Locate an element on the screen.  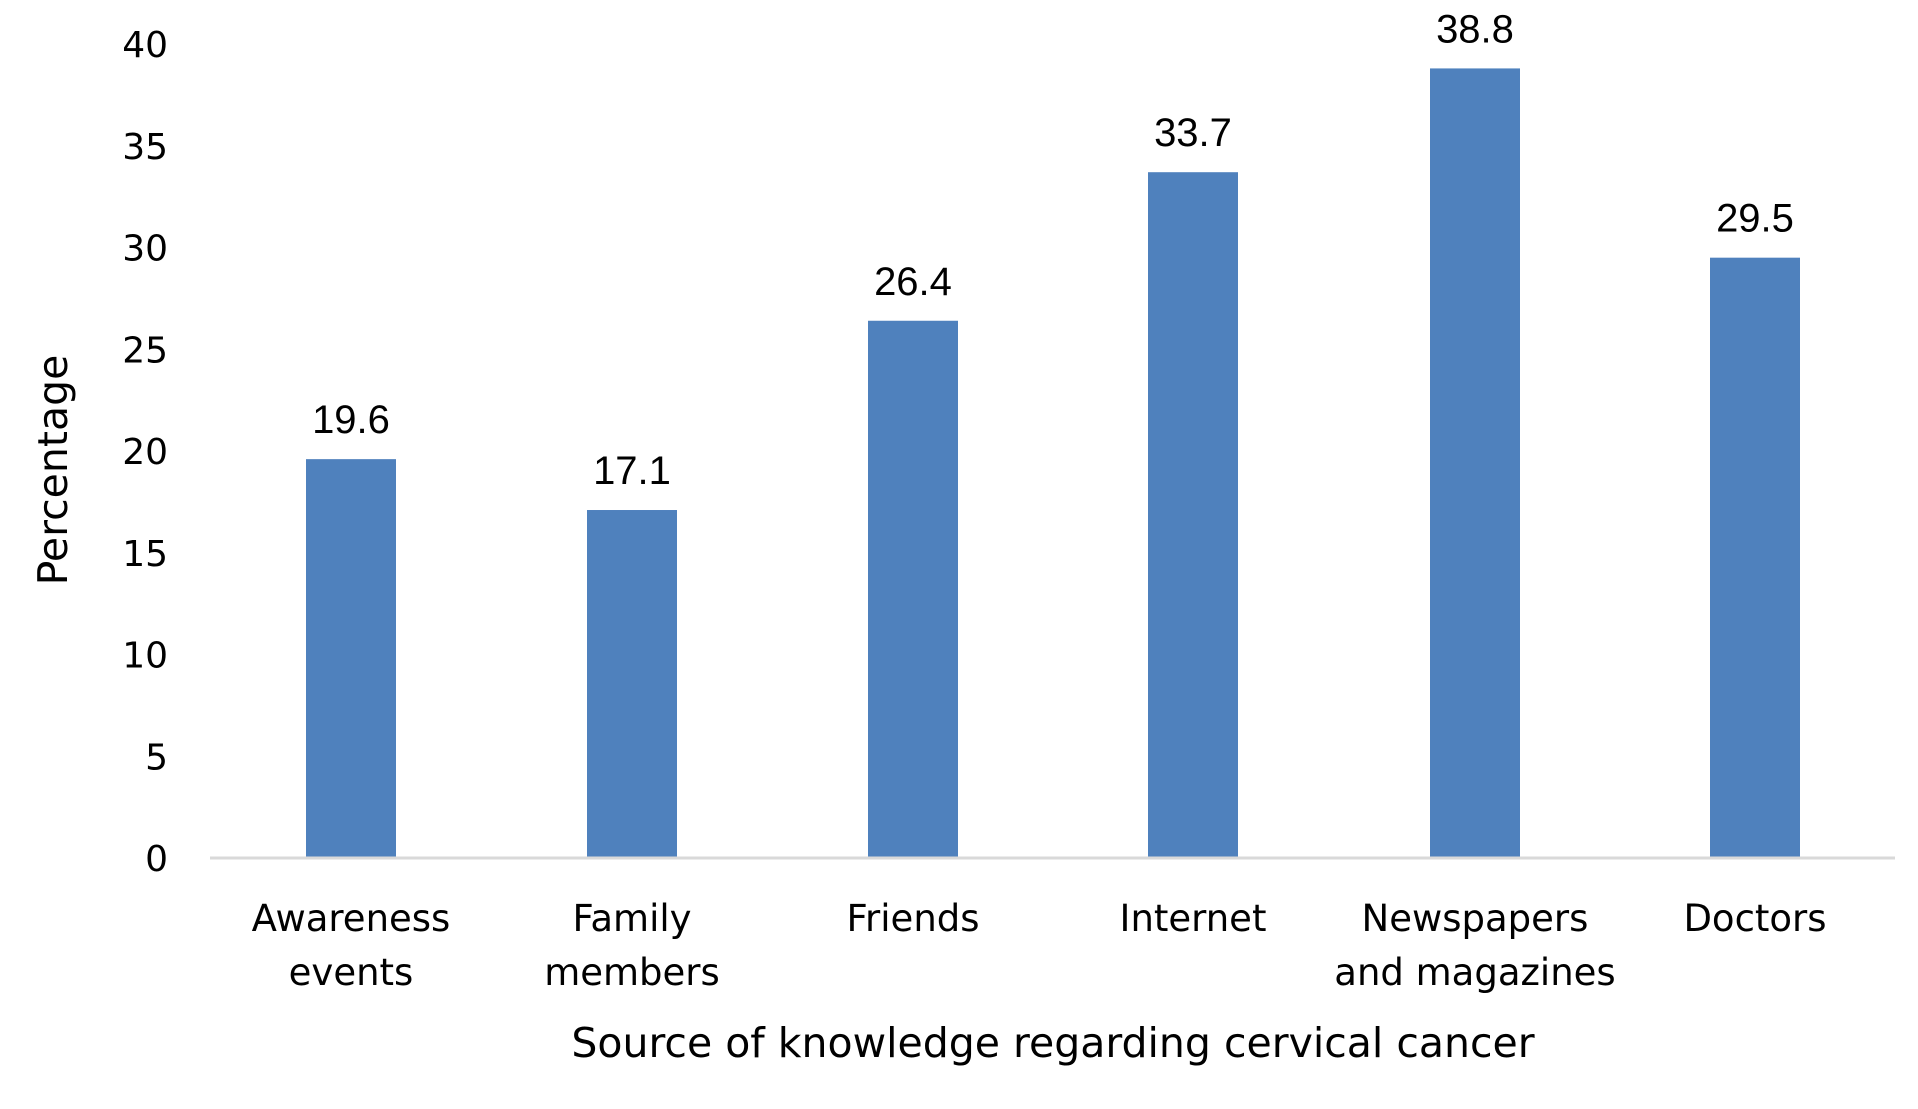
y-axis-ticks: 051015202530354045 is located at coordinates (145, 452).